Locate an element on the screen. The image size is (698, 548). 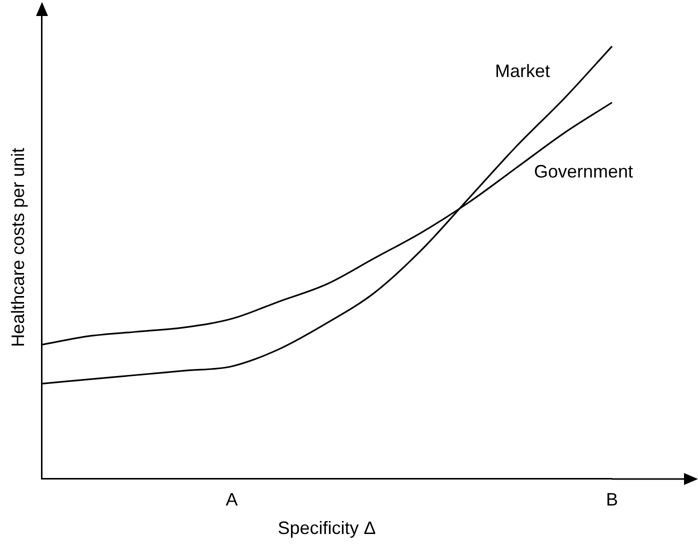
x-tick-label: A is located at coordinates (232, 500).